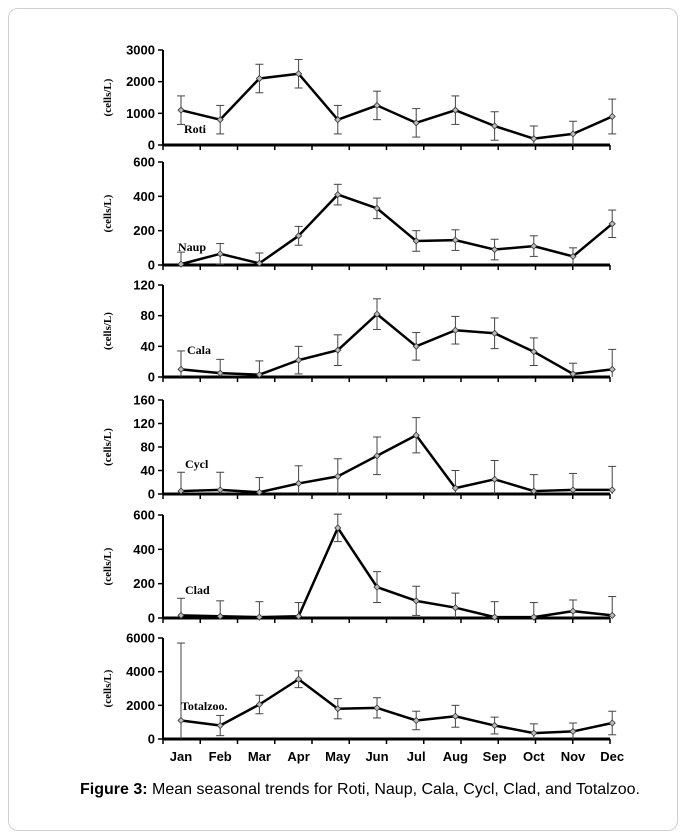 The width and height of the screenshot is (686, 839). I want to click on month-label-feb: Feb, so click(220, 756).